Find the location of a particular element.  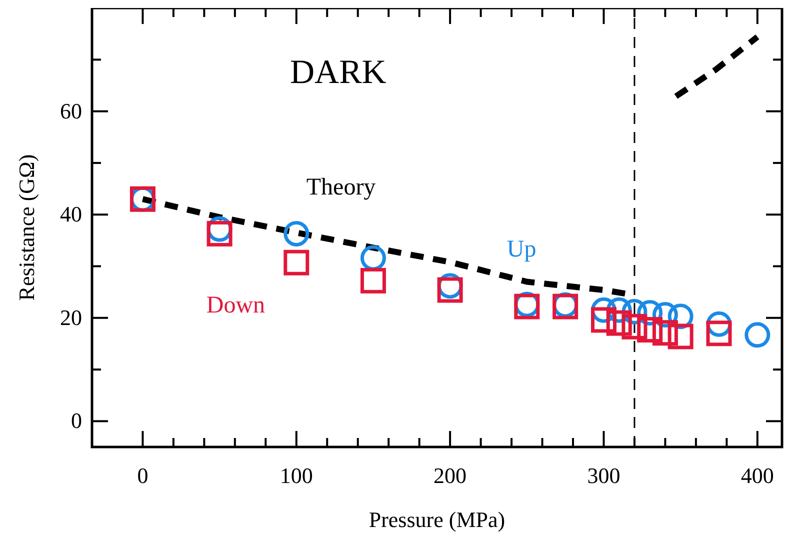

x-tick-label: 200 is located at coordinates (450, 475).